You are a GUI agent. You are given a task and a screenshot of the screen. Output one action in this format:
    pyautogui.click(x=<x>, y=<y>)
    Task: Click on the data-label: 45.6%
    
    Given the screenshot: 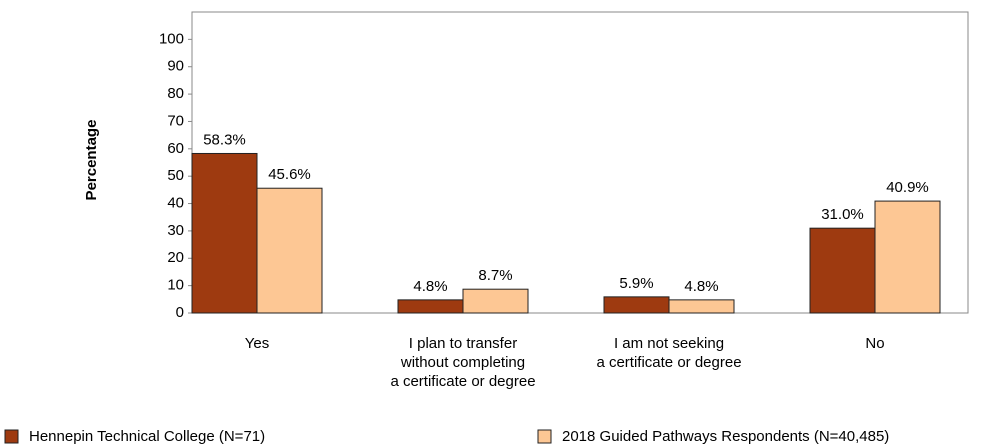 What is the action you would take?
    pyautogui.click(x=289, y=174)
    